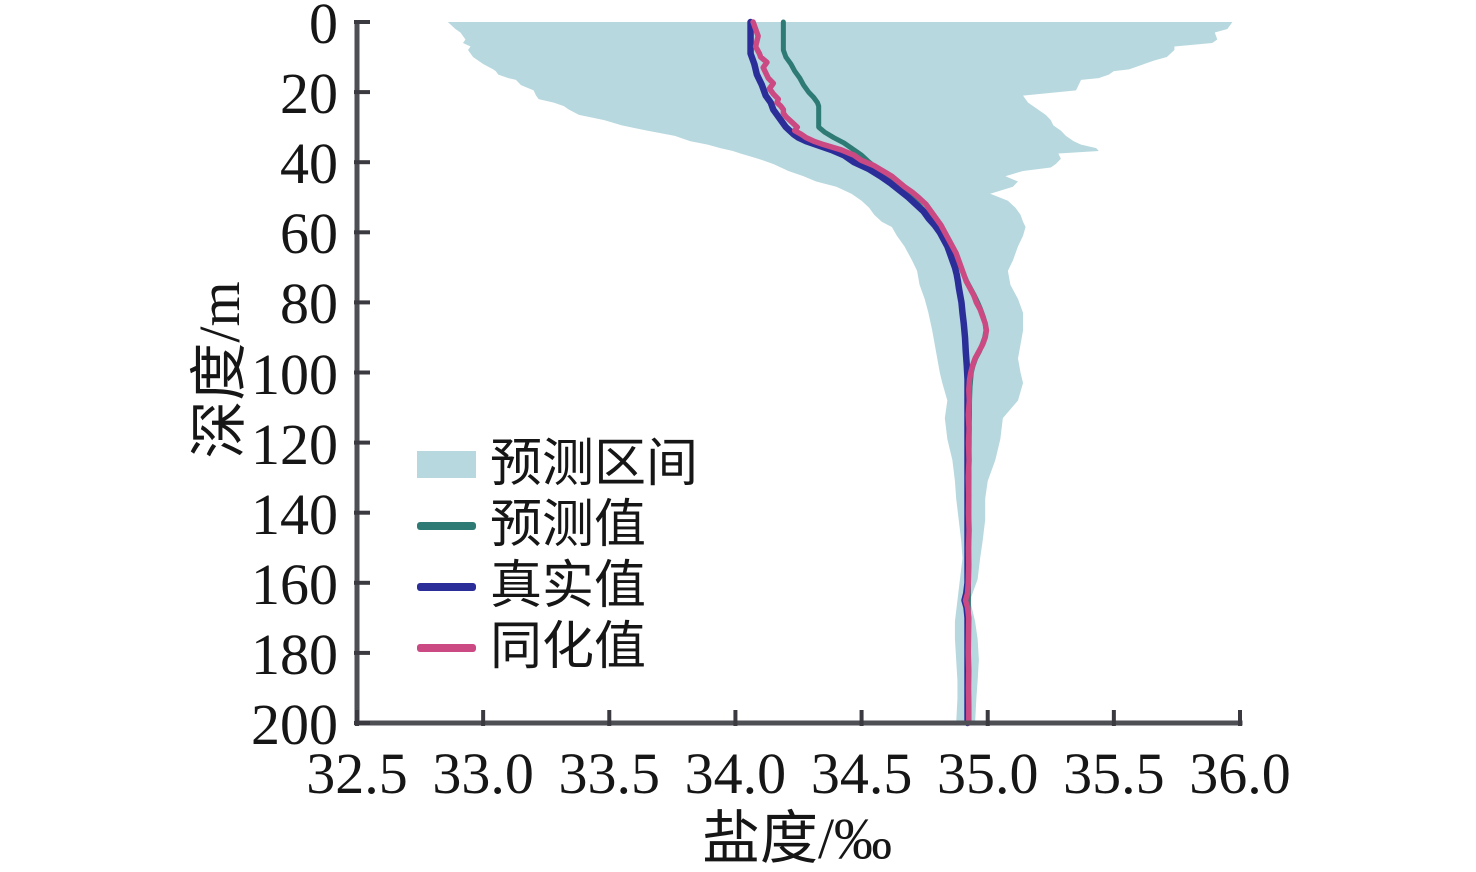 The height and width of the screenshot is (872, 1476). I want to click on x-tick-label: 33.0, so click(483, 773).